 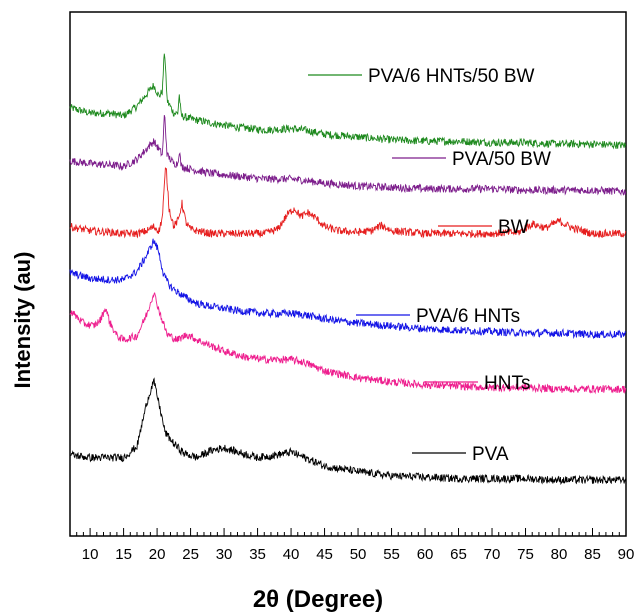 What do you see at coordinates (559, 554) in the screenshot?
I see `x-tick-label: 80` at bounding box center [559, 554].